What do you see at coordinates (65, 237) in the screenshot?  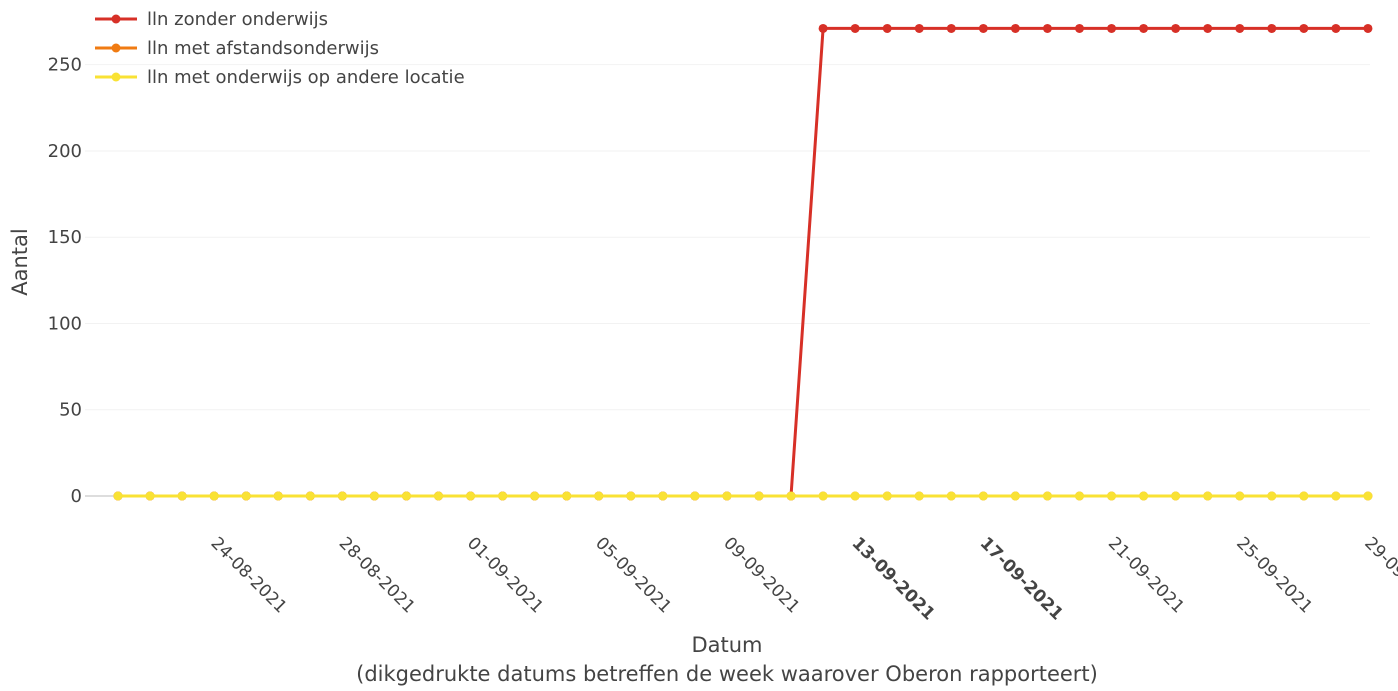 I see `y-tick-label-150: 150` at bounding box center [65, 237].